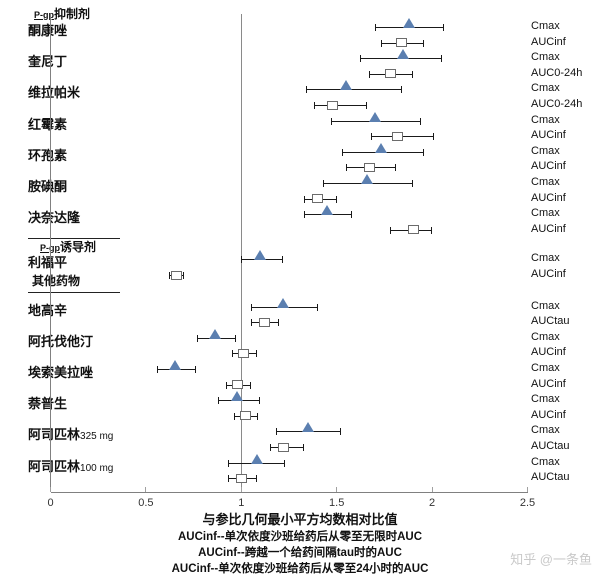 Image resolution: width=600 pixels, height=580 pixels. I want to click on drug-name: 环孢素, so click(48, 155).